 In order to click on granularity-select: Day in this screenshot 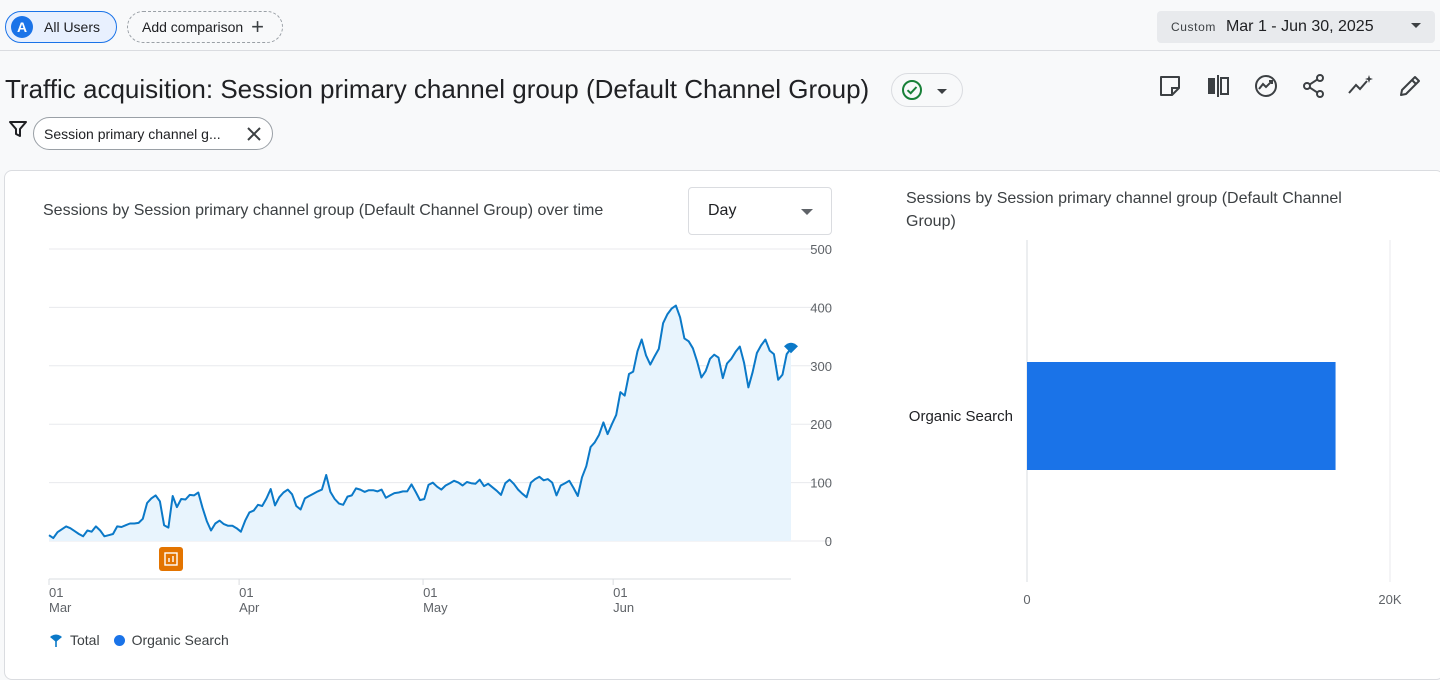, I will do `click(760, 211)`.